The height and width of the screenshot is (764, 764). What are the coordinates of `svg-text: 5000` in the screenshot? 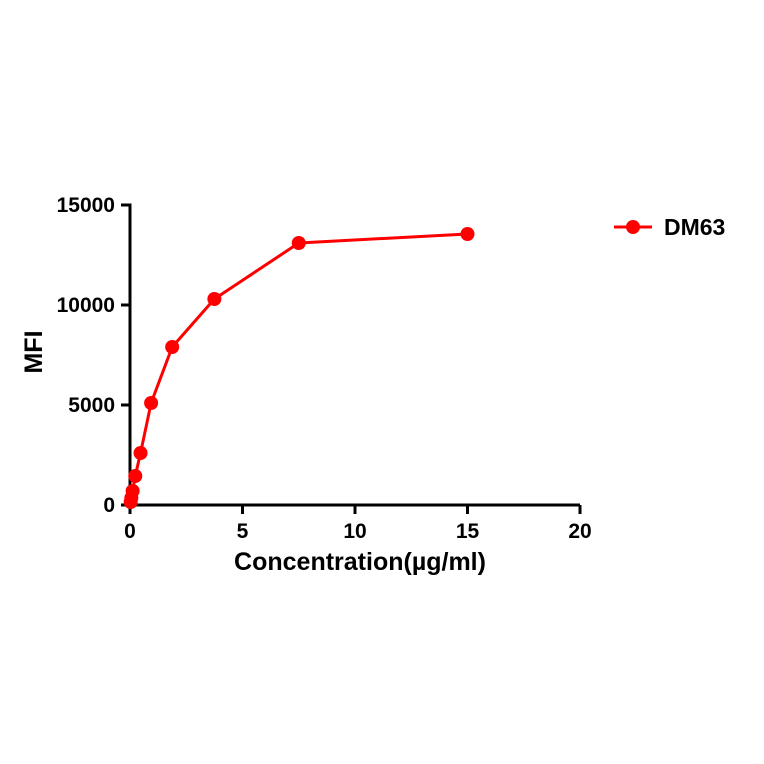 It's located at (91, 405).